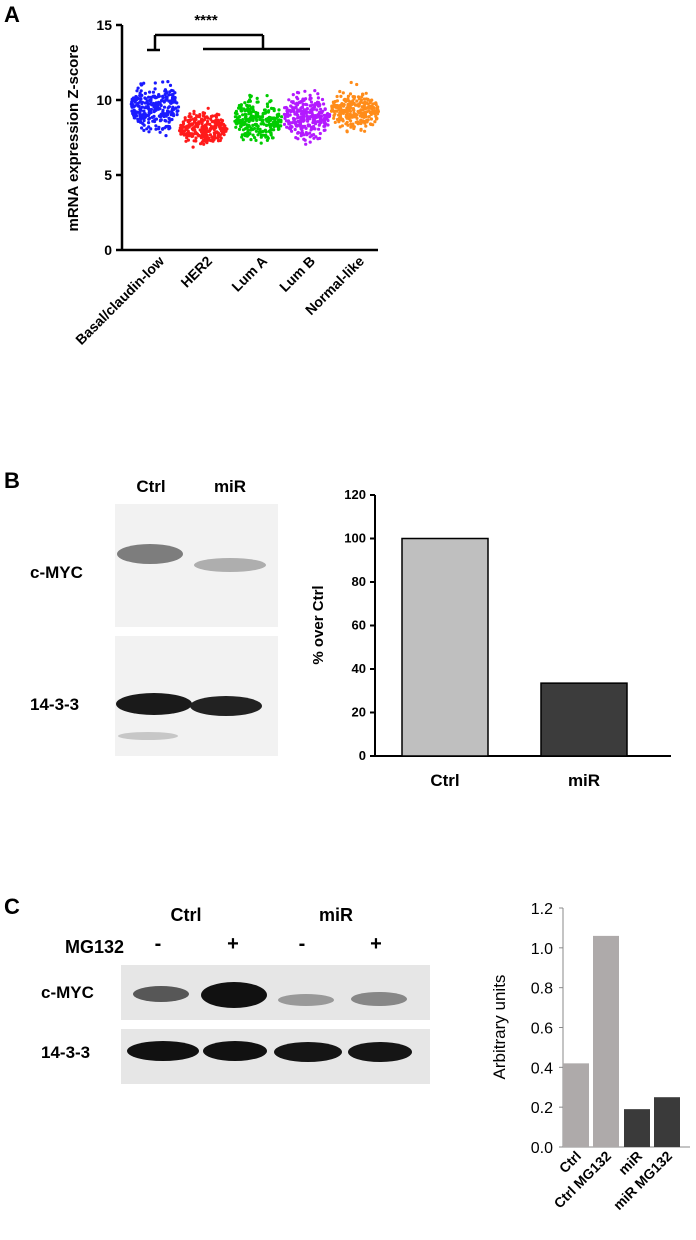 The height and width of the screenshot is (1240, 696). I want to click on chart-b-x-label: Ctrl, so click(444, 780).